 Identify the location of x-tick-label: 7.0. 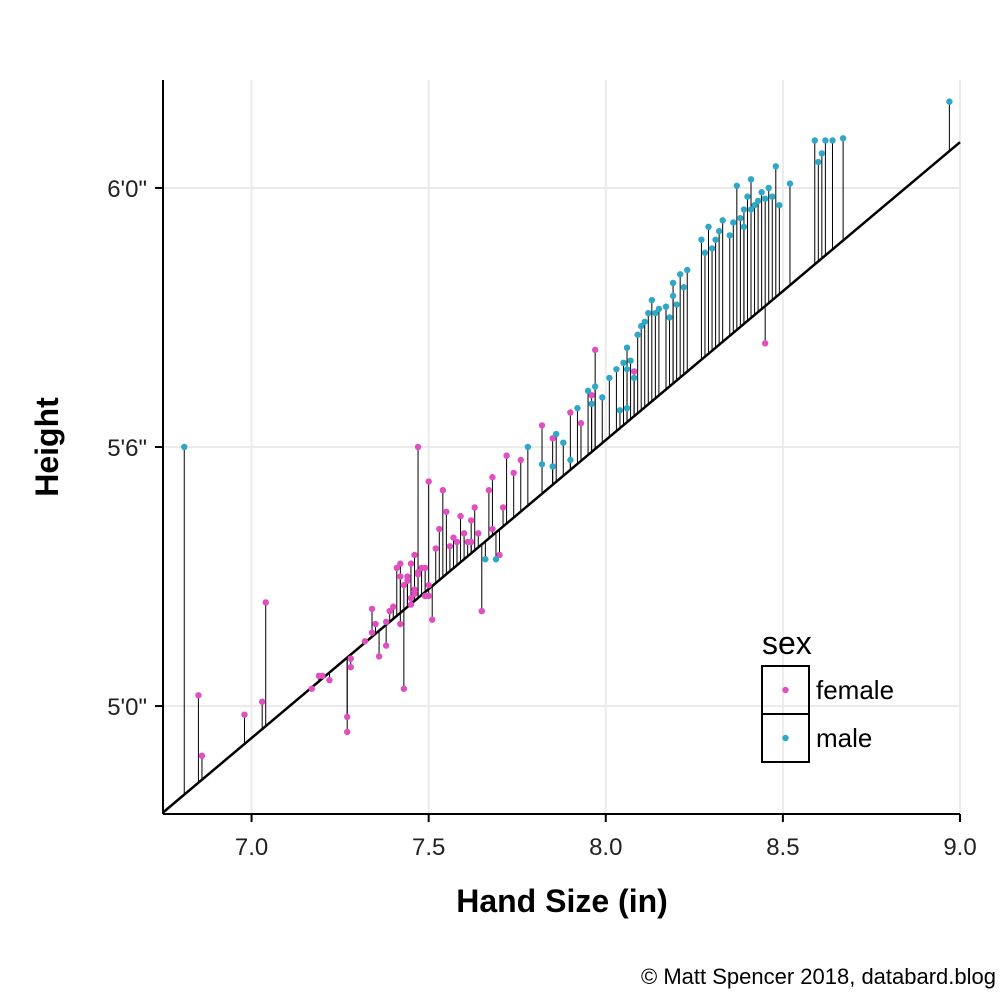
(251, 847).